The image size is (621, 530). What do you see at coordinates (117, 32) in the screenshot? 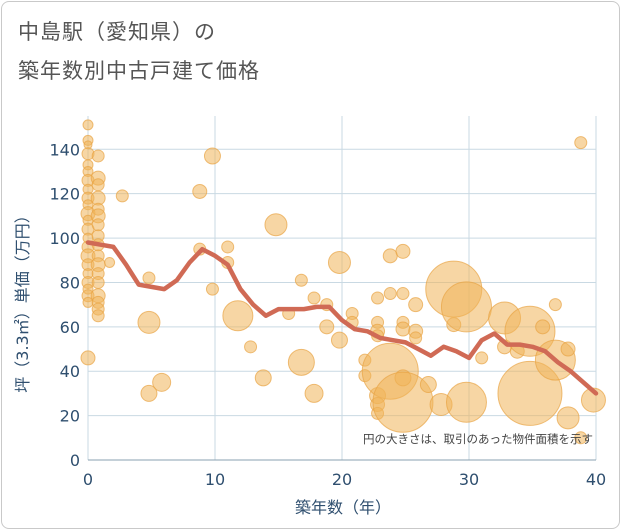
I see `chart-title-line1: 中島駅（愛知県）の` at bounding box center [117, 32].